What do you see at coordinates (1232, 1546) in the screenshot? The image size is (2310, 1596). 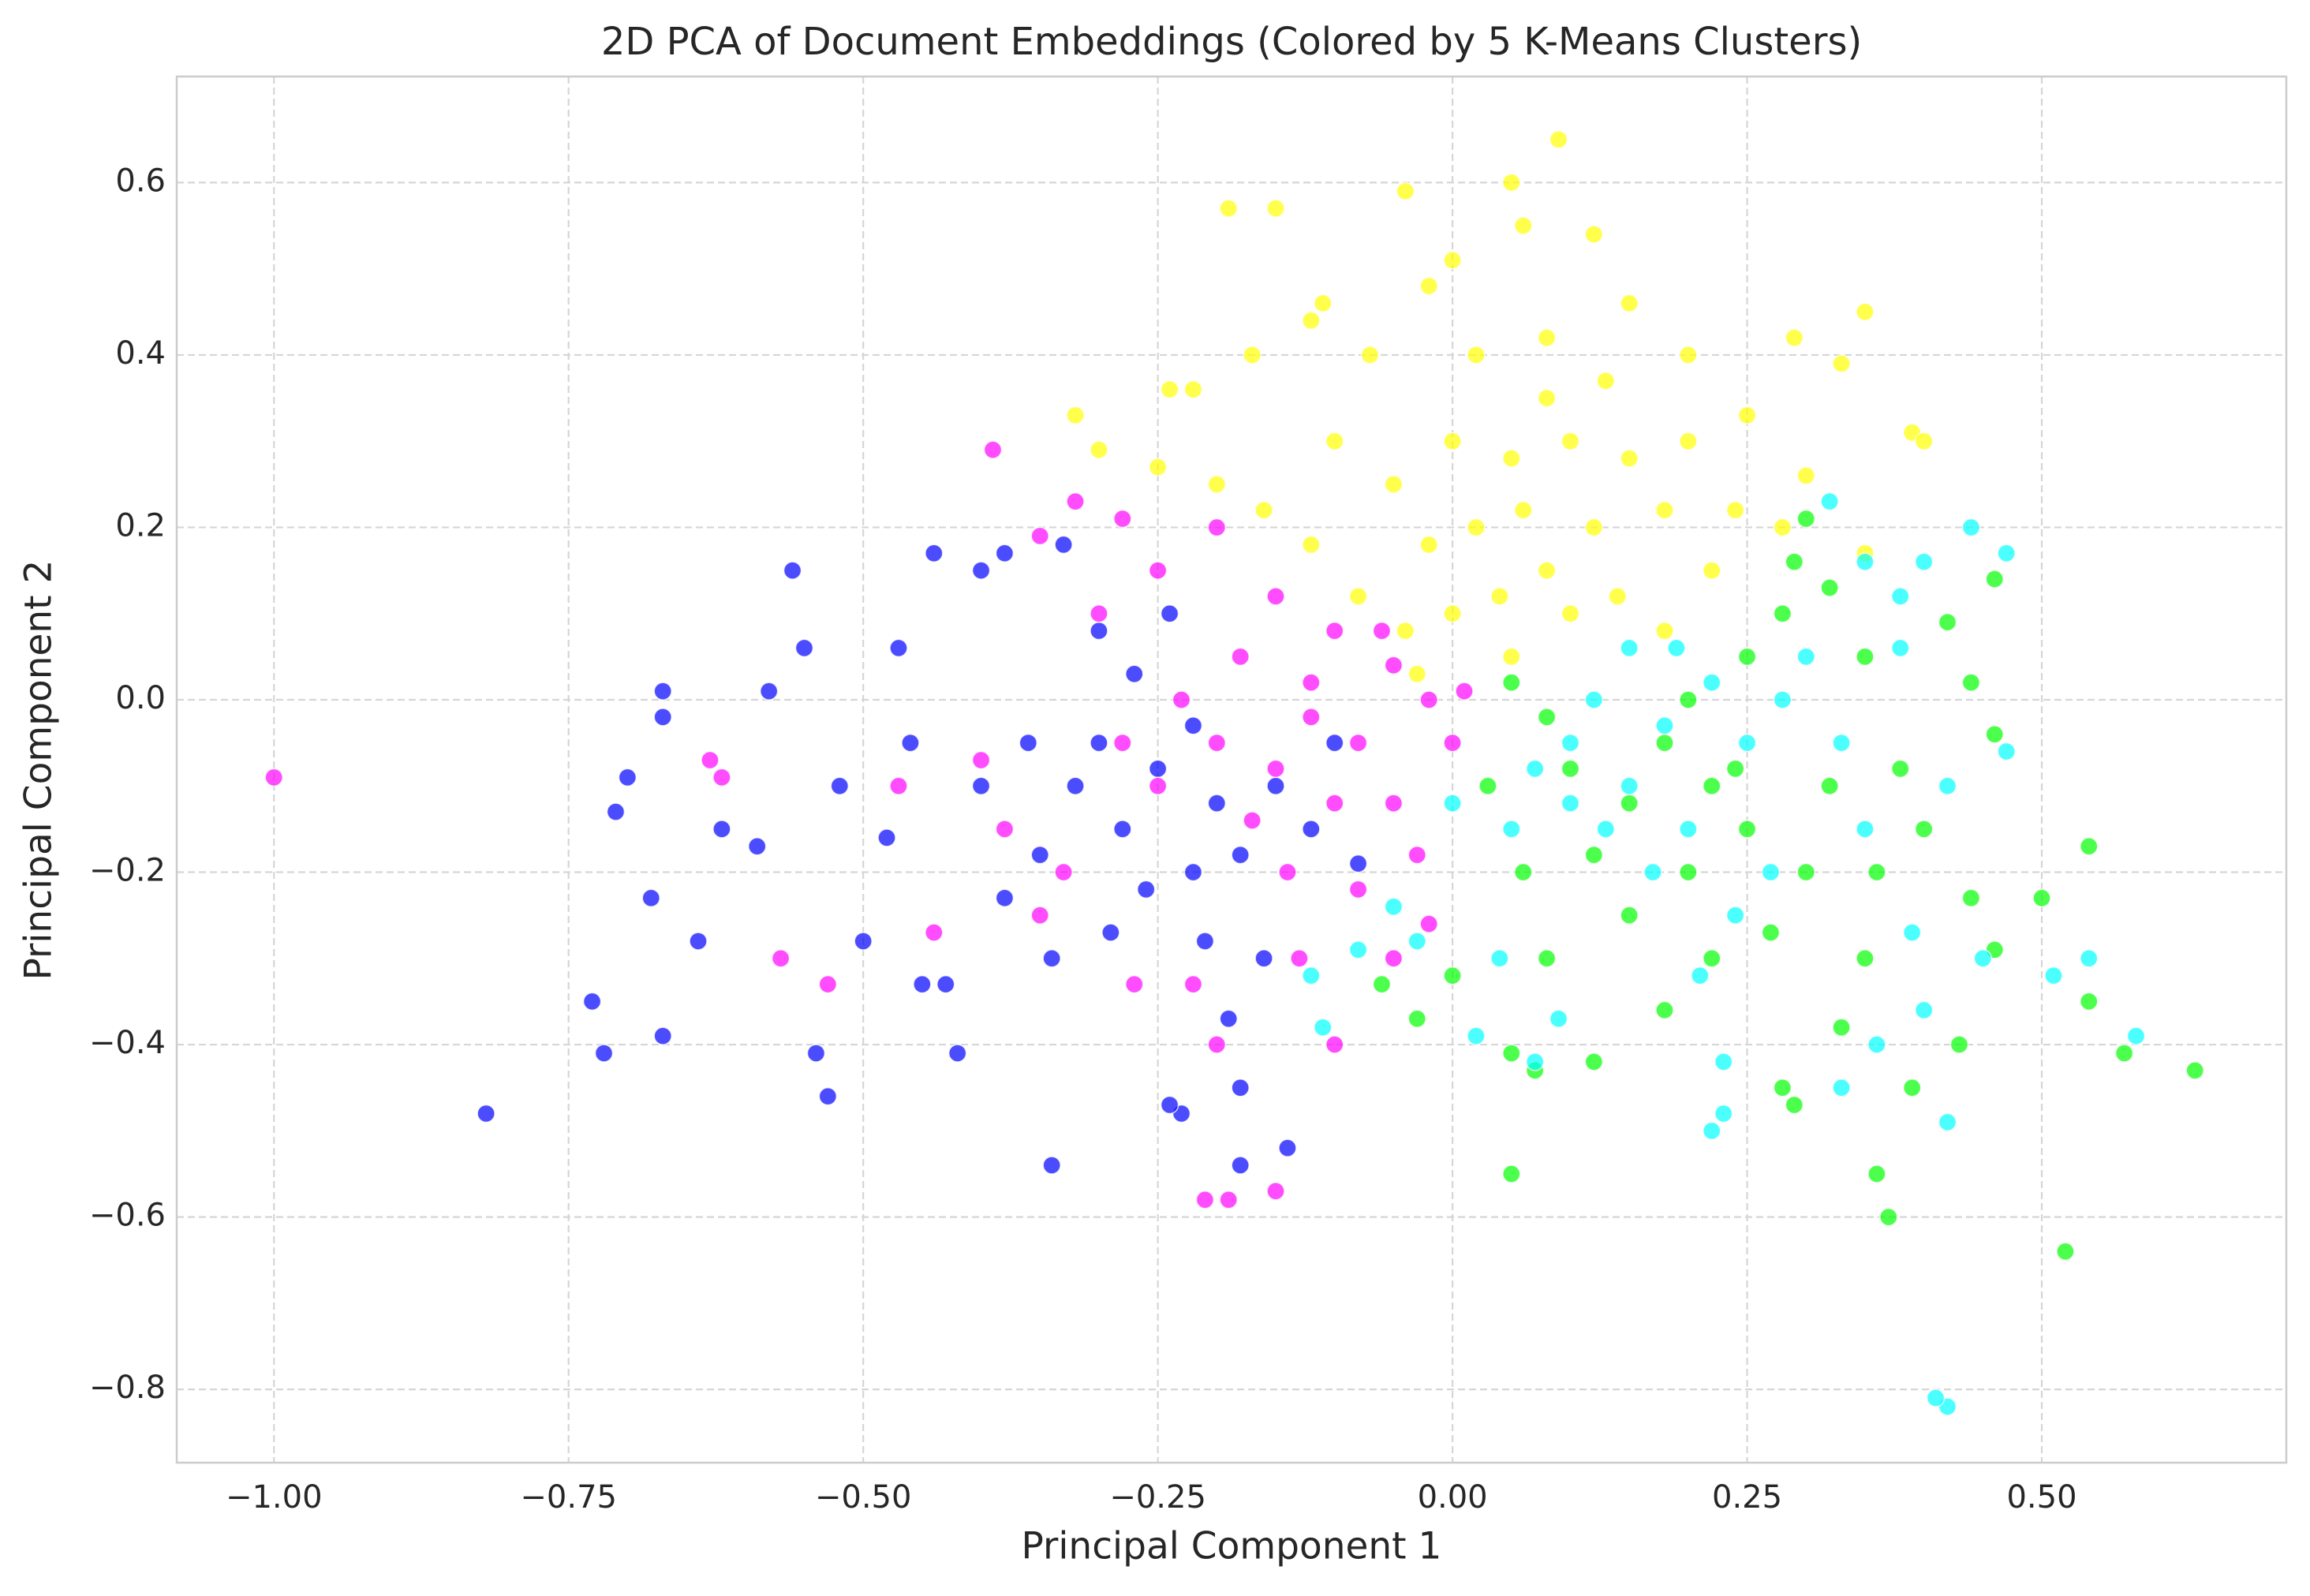 I see `x-axis-label: Principal Component 1` at bounding box center [1232, 1546].